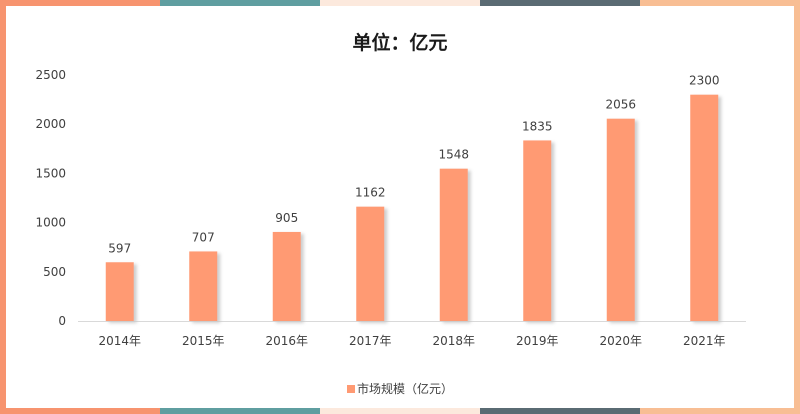 This screenshot has width=800, height=414. I want to click on y-tick-label: 1000, so click(50, 223).